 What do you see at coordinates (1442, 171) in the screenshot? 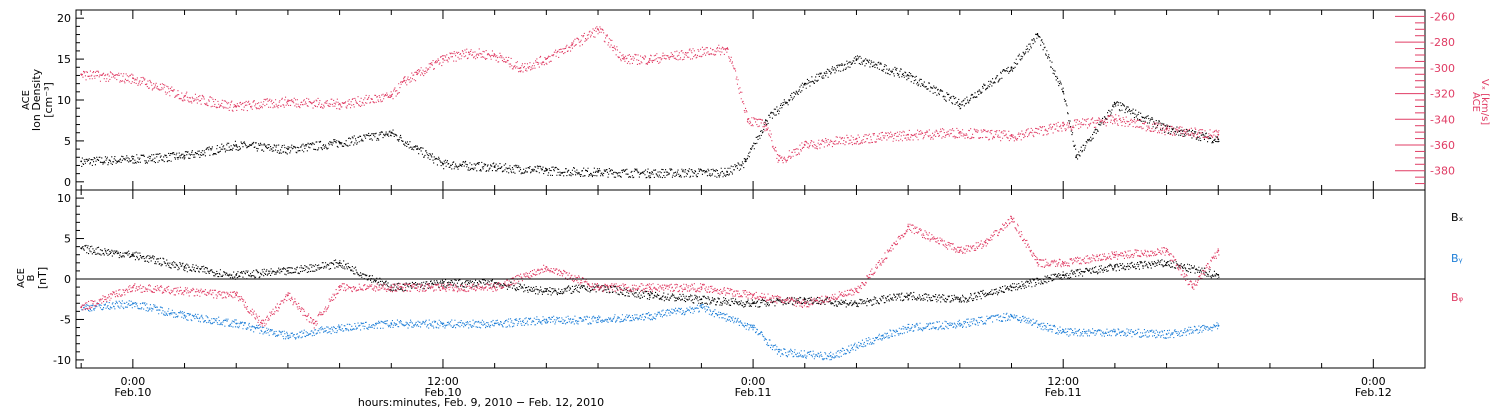
I see `top-right-tick-label: -380` at bounding box center [1442, 171].